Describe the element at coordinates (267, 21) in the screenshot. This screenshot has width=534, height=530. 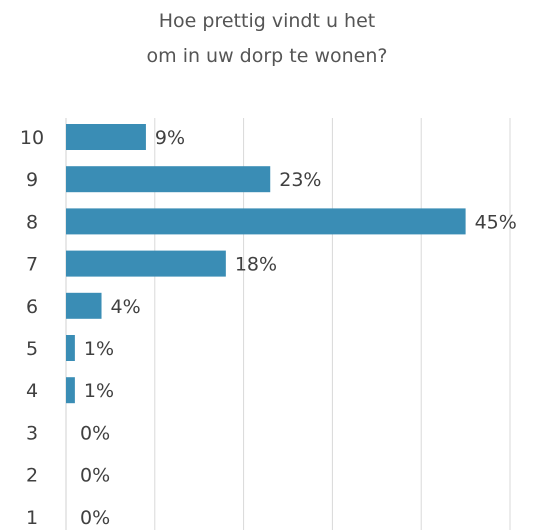
I see `chart-title-line-1: Hoe prettig vindt u het` at that location.